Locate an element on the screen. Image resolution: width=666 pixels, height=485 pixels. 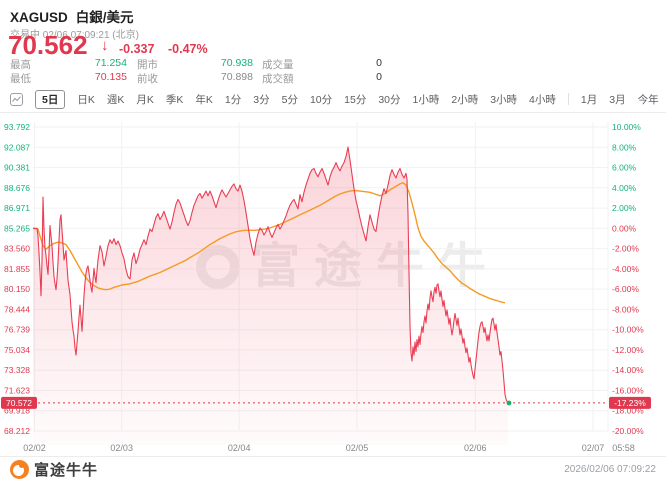
svg-text: -12.00% is located at coordinates (628, 350).